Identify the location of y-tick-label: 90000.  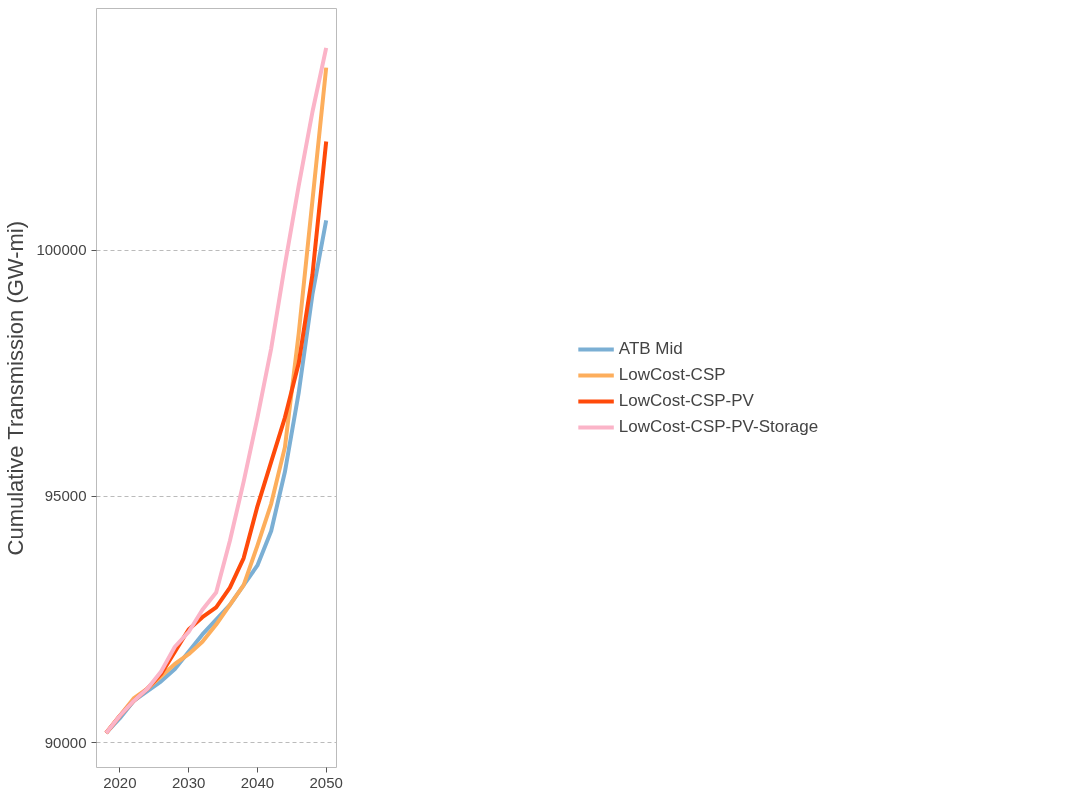
(65, 742).